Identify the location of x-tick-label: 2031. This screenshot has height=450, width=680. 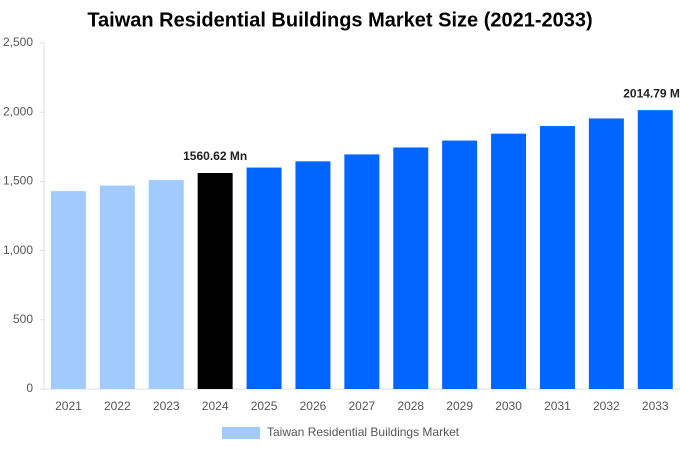
(557, 406).